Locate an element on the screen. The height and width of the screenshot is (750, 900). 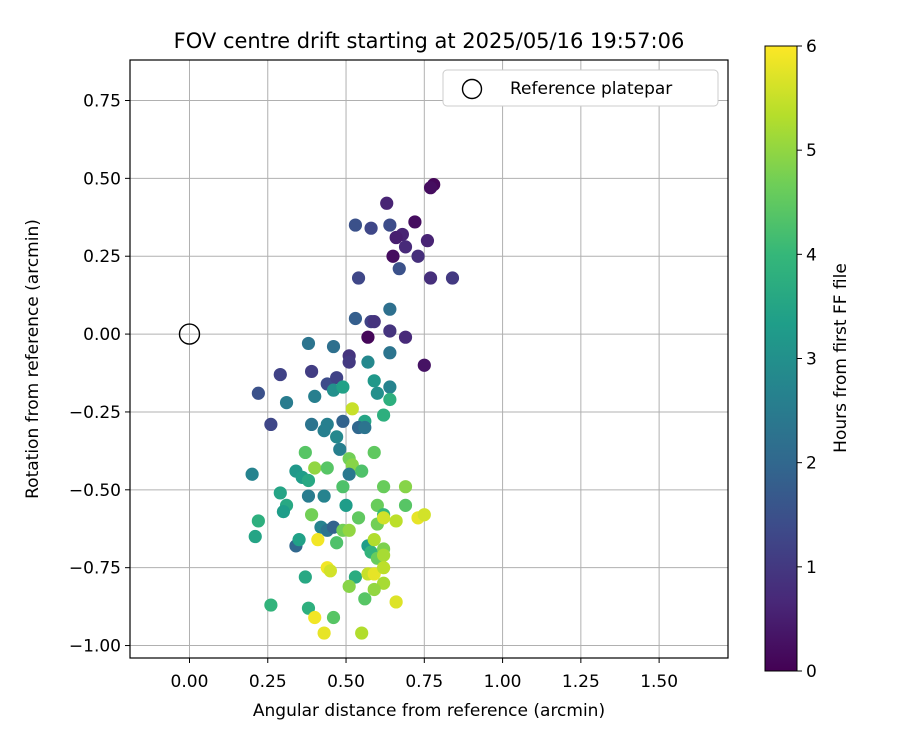
x-tick-label: 0.25 is located at coordinates (268, 682).